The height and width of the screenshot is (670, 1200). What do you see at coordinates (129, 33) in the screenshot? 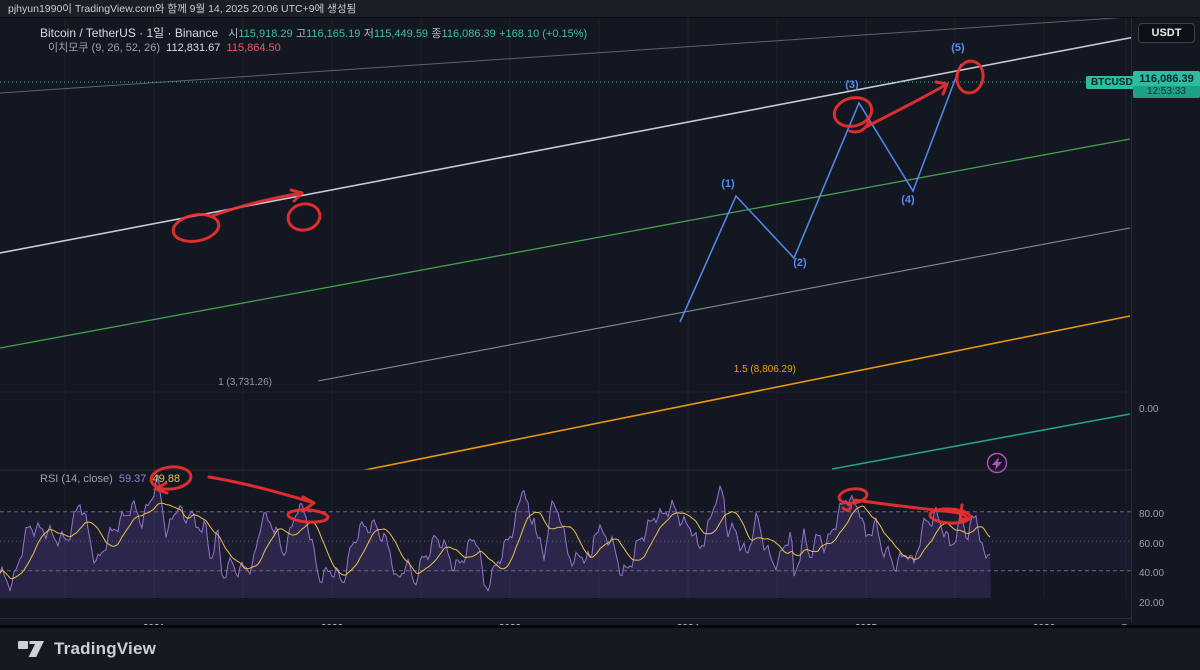
I see `symbol-title: Bitcoin / TetherUS · 1일 · Binance` at bounding box center [129, 33].